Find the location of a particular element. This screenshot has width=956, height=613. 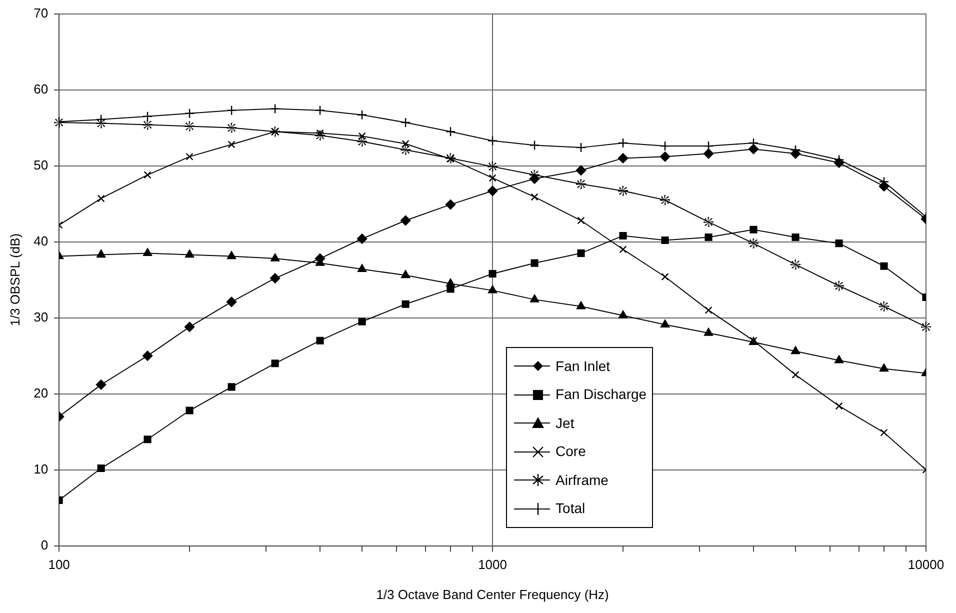

legend-label: Core is located at coordinates (571, 452).